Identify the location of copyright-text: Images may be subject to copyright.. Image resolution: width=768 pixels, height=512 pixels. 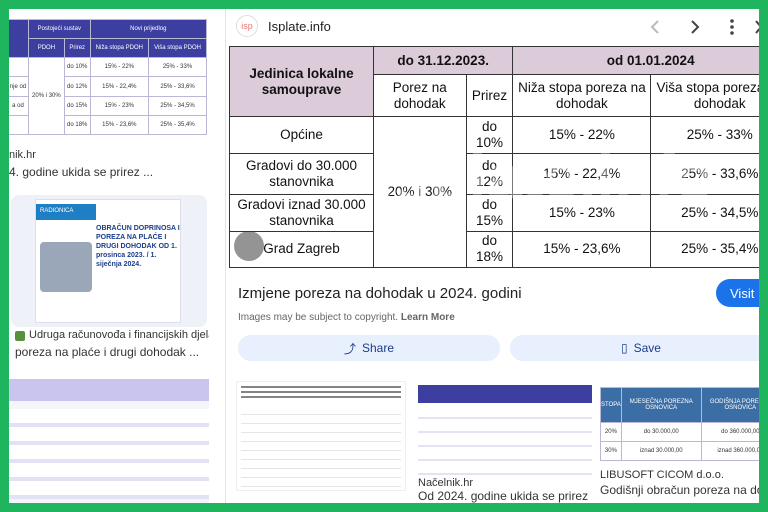
(318, 317).